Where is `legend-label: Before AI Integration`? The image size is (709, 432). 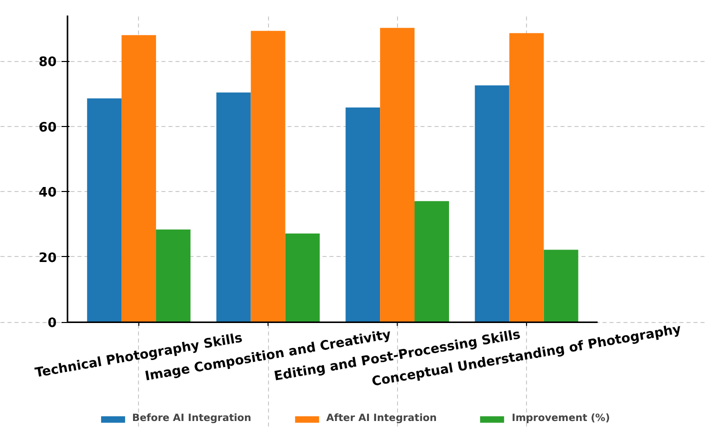
legend-label: Before AI Integration is located at coordinates (192, 418).